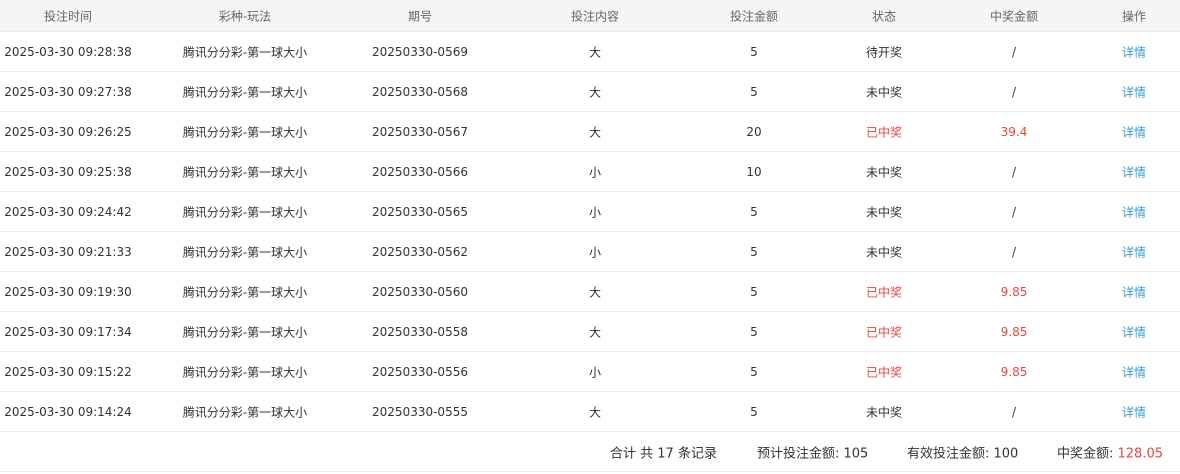 The image size is (1180, 474). Describe the element at coordinates (1140, 453) in the screenshot. I see `win-value: 128.05` at that location.